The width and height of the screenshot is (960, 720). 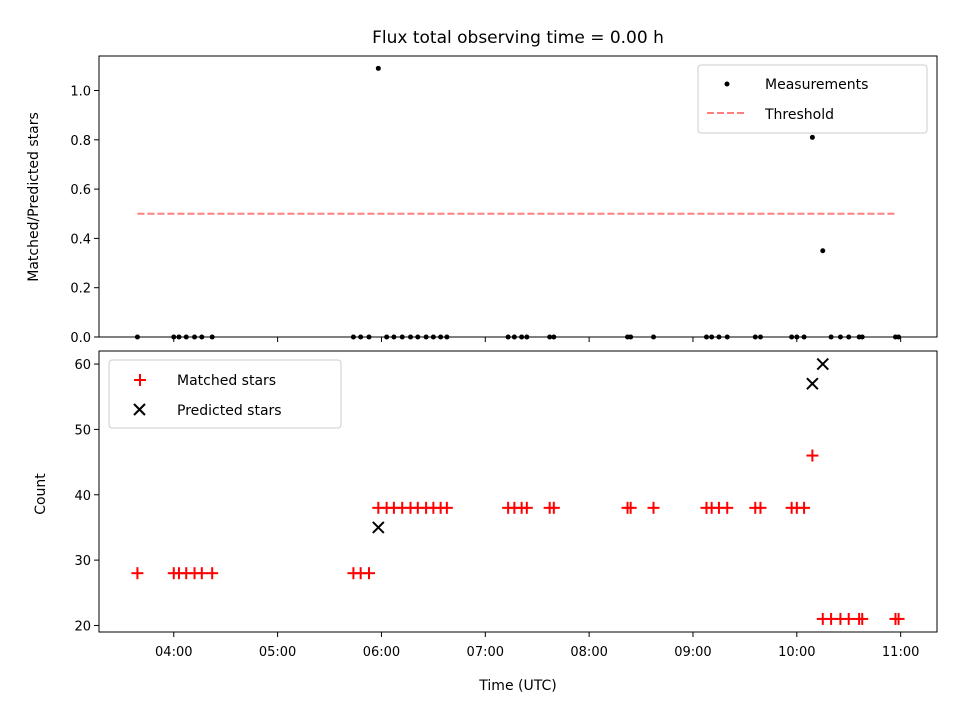 I want to click on y-tick-label: 20, so click(x=82, y=626).